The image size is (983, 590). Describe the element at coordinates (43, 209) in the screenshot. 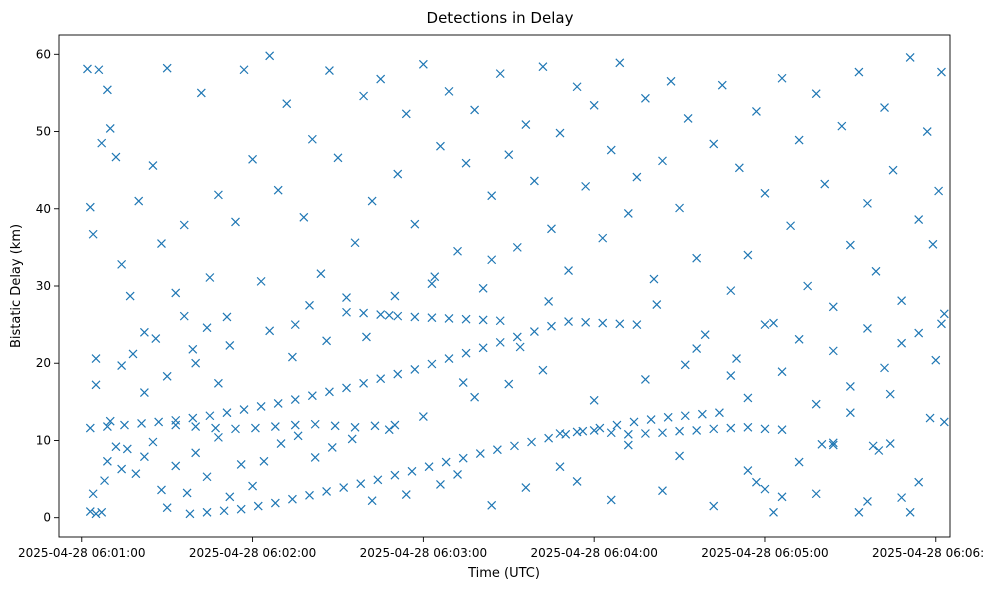

I see `y-tick-label: 40` at that location.